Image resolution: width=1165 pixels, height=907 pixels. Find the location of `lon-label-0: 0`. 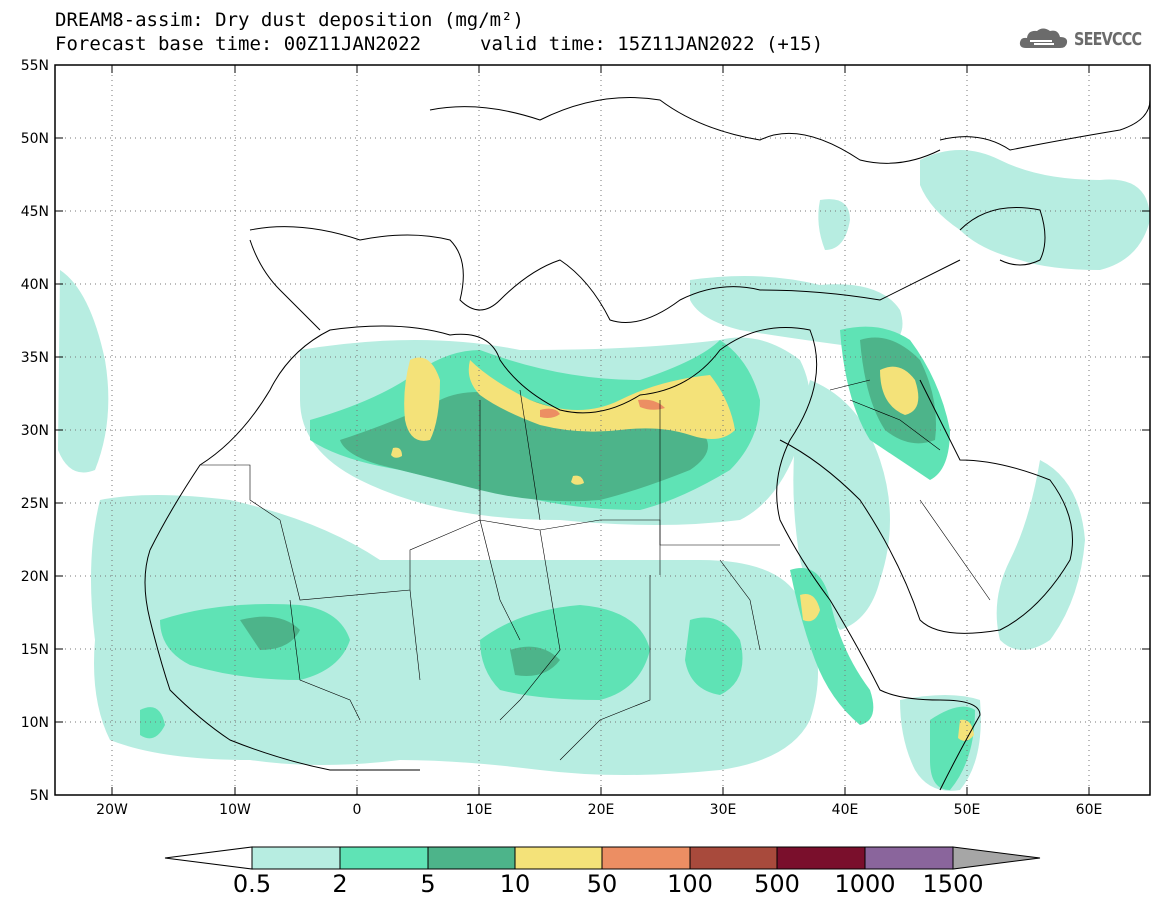

lon-label-0: 0 is located at coordinates (357, 810).